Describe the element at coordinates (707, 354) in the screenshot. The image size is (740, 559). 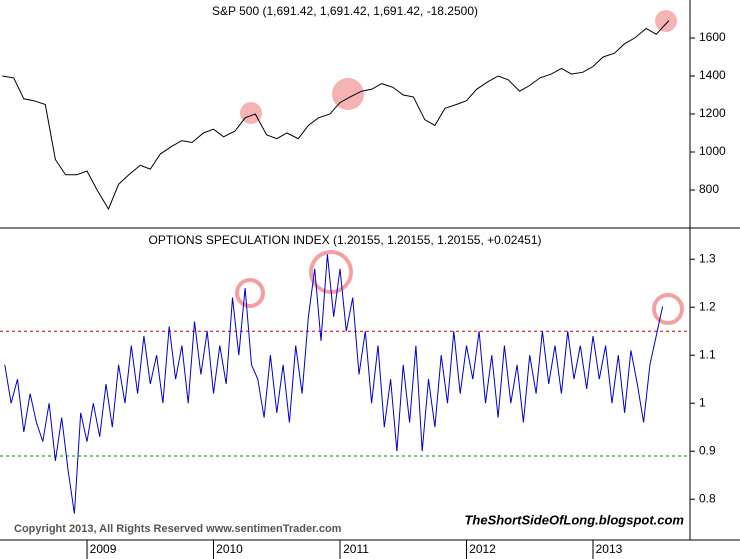
I see `y-tick-label: 1.1` at that location.